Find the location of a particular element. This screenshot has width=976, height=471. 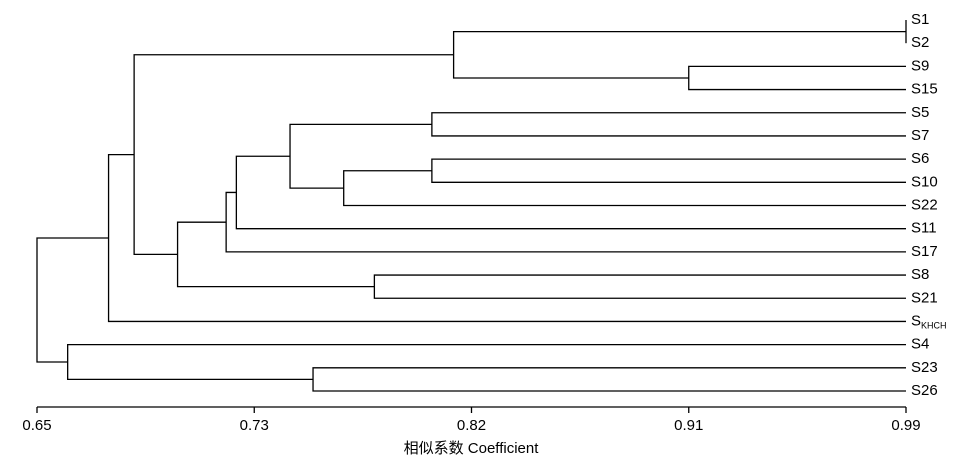

leaf-label: S4 is located at coordinates (920, 344).